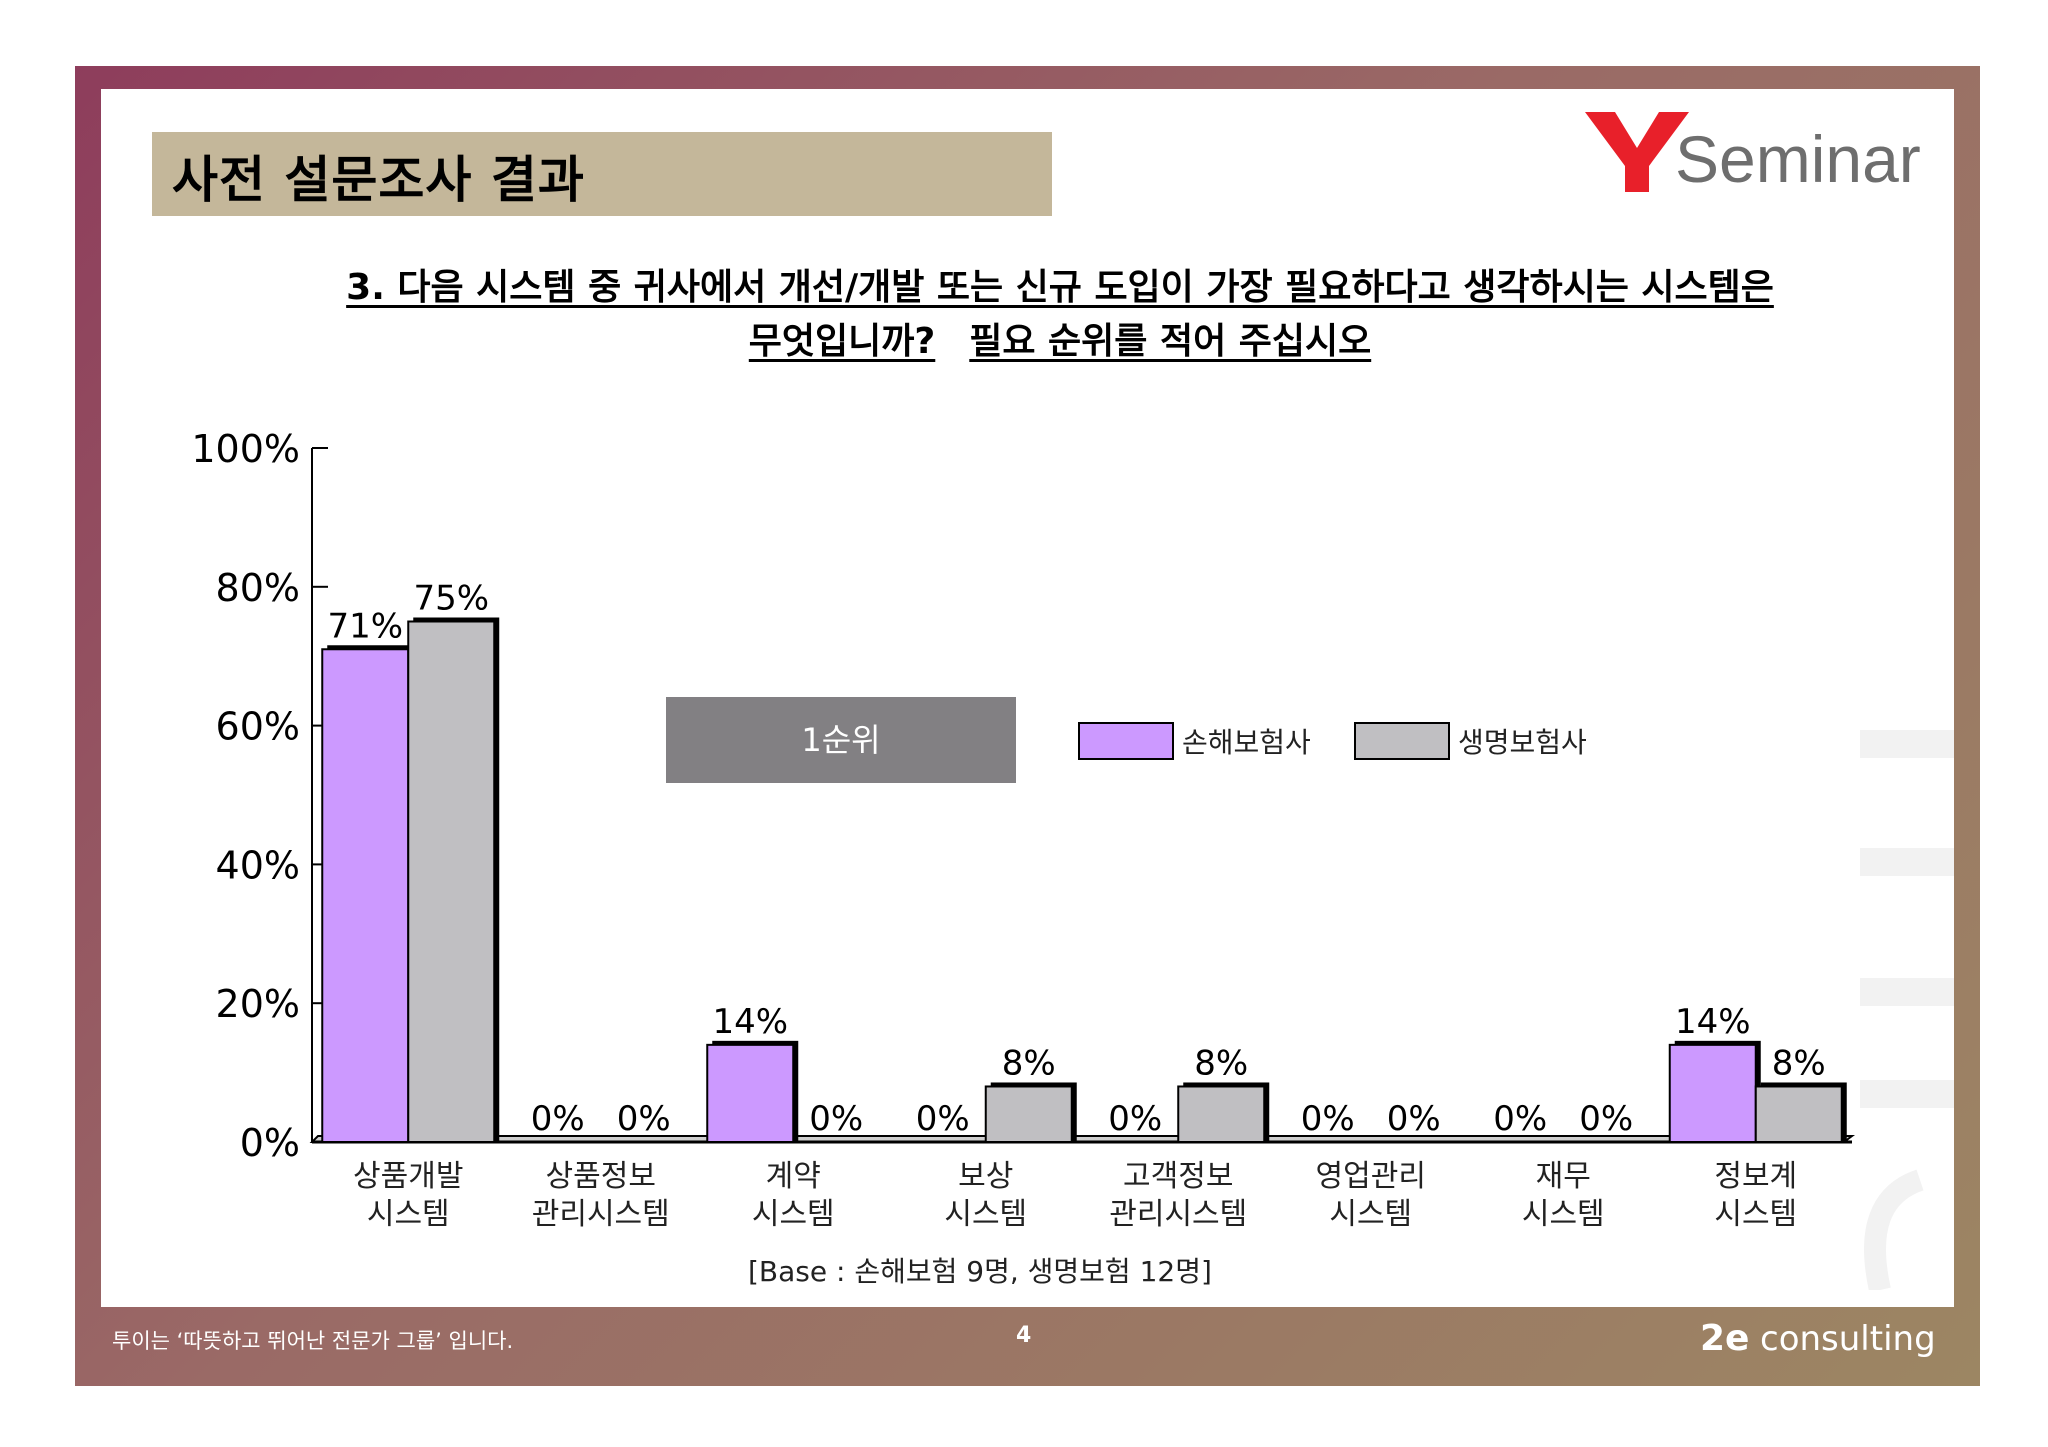  I want to click on category-label: 영업관리, so click(1371, 1176).